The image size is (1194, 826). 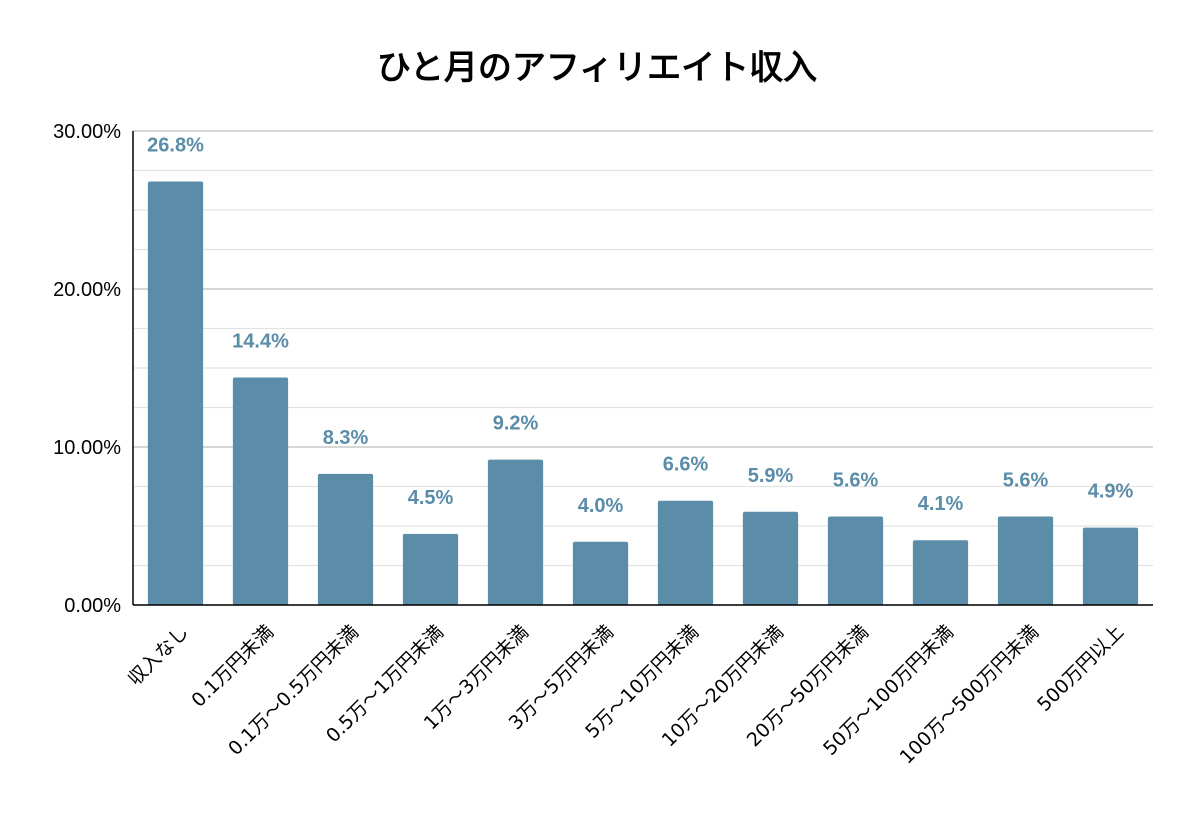 I want to click on data-label: 4.0%, so click(x=601, y=506).